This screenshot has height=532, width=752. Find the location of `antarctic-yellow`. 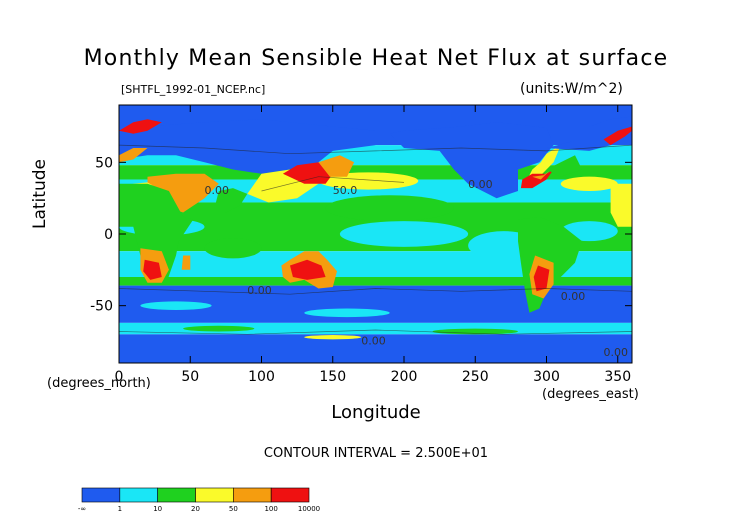

antarctic-yellow is located at coordinates (333, 337).